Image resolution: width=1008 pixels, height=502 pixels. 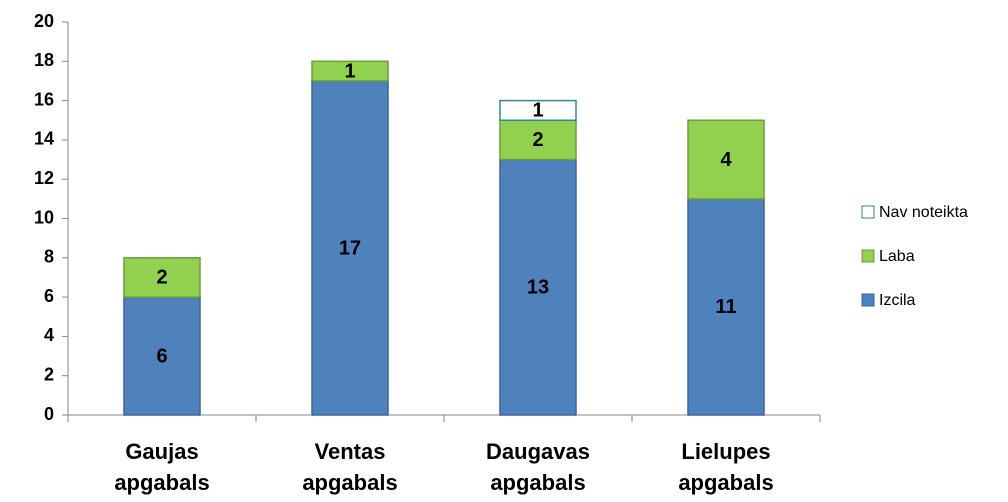 I want to click on x-tick-label: Lielupes apgabals, so click(x=726, y=467).